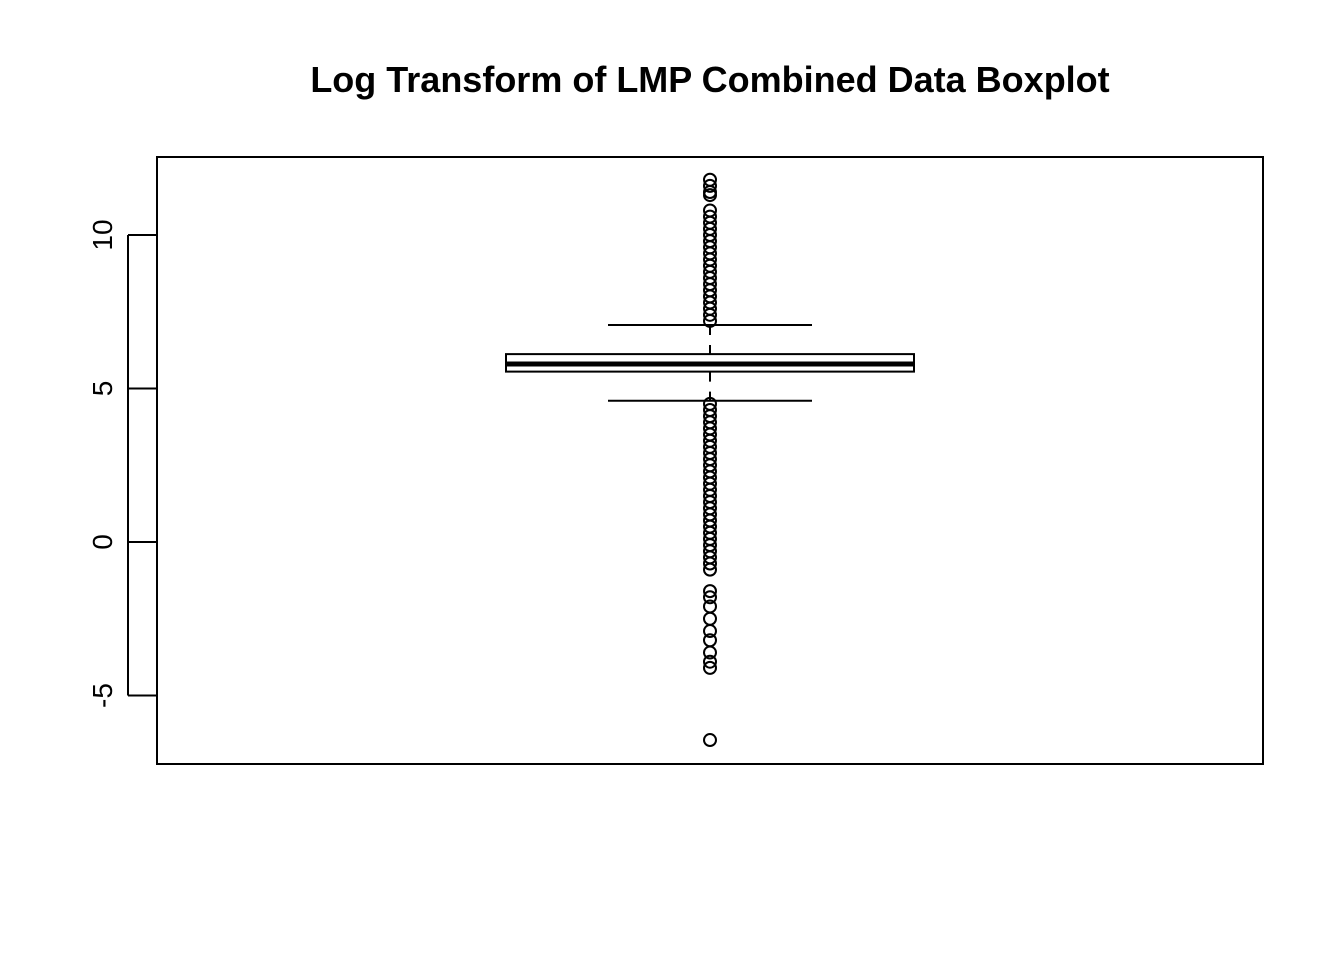 Image resolution: width=1344 pixels, height=960 pixels. I want to click on y-tick-label: 10, so click(102, 234).